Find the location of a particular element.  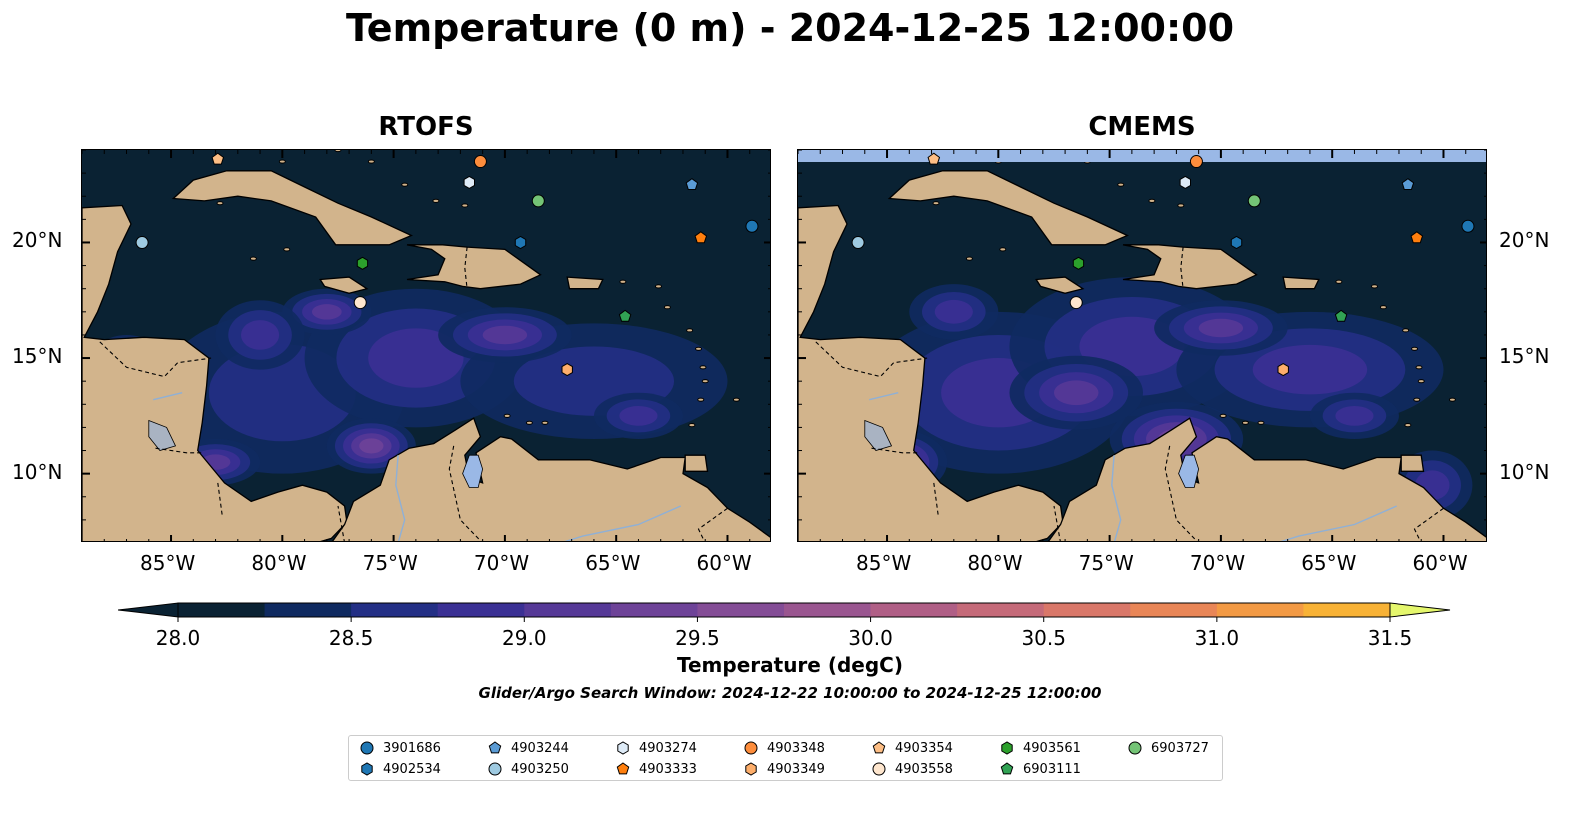

colorbar: 28.0 28.5 29.0 29.5 30.0 30.5 31.0 31.5 is located at coordinates (787, 627).